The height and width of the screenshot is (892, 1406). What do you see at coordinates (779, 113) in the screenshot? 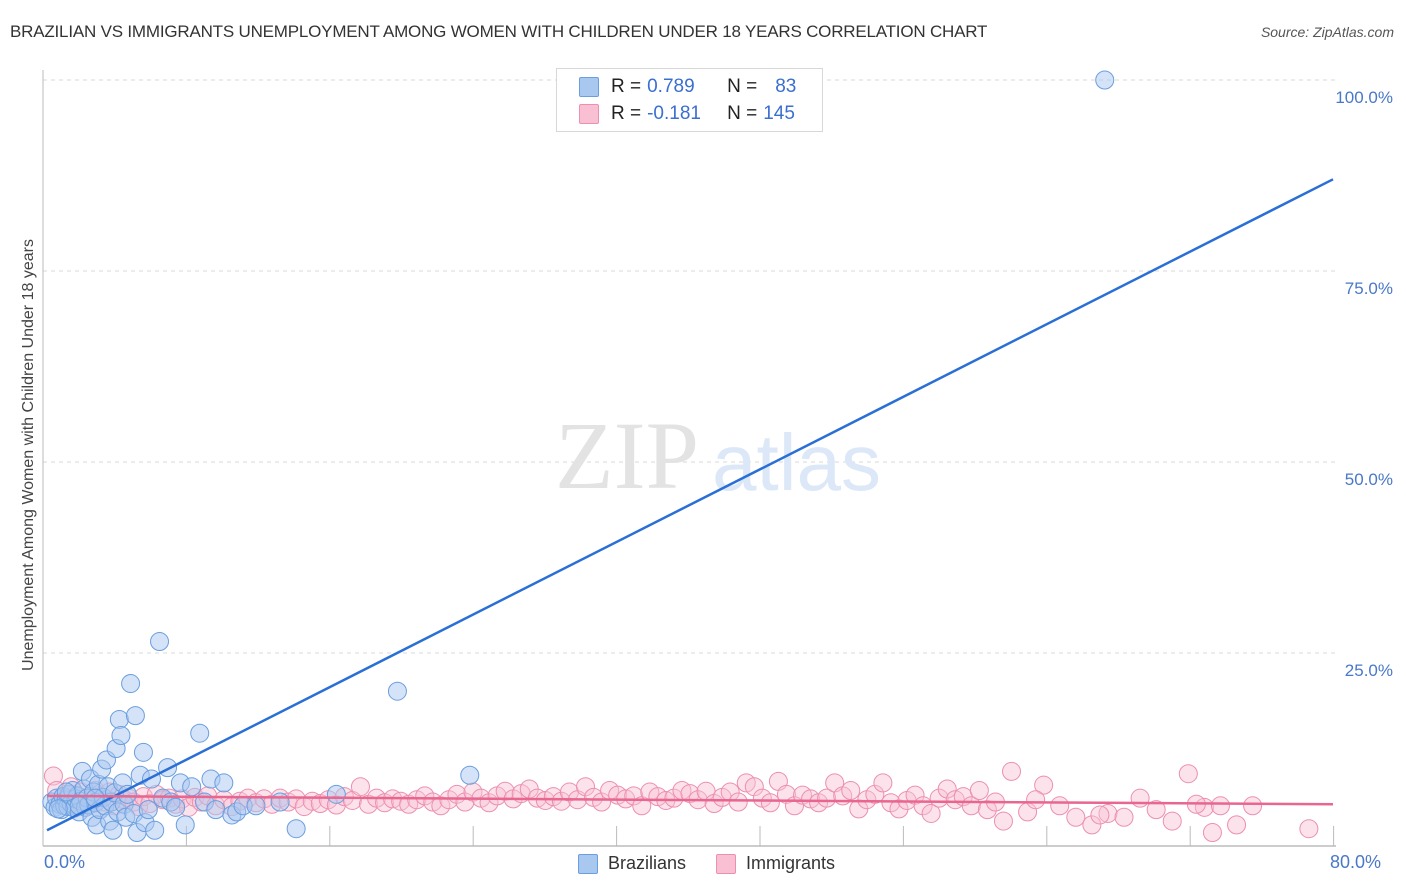
I see `n-value: 145` at bounding box center [779, 113].